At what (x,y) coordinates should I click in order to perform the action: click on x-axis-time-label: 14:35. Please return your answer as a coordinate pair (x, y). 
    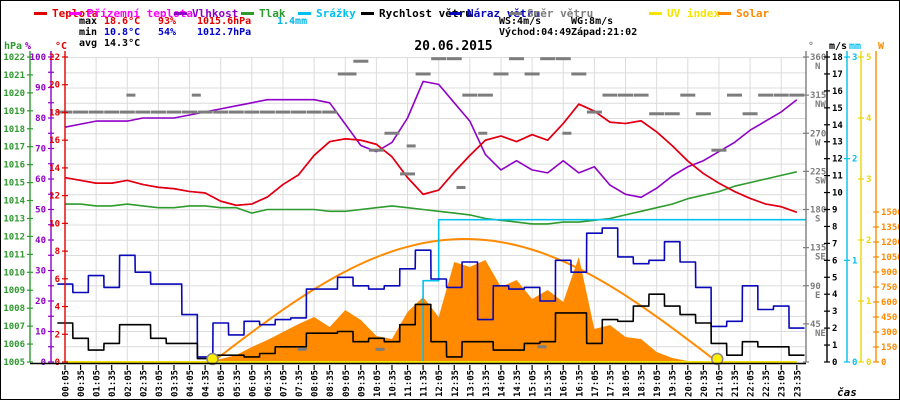
    Looking at the image, I should click on (518, 383).